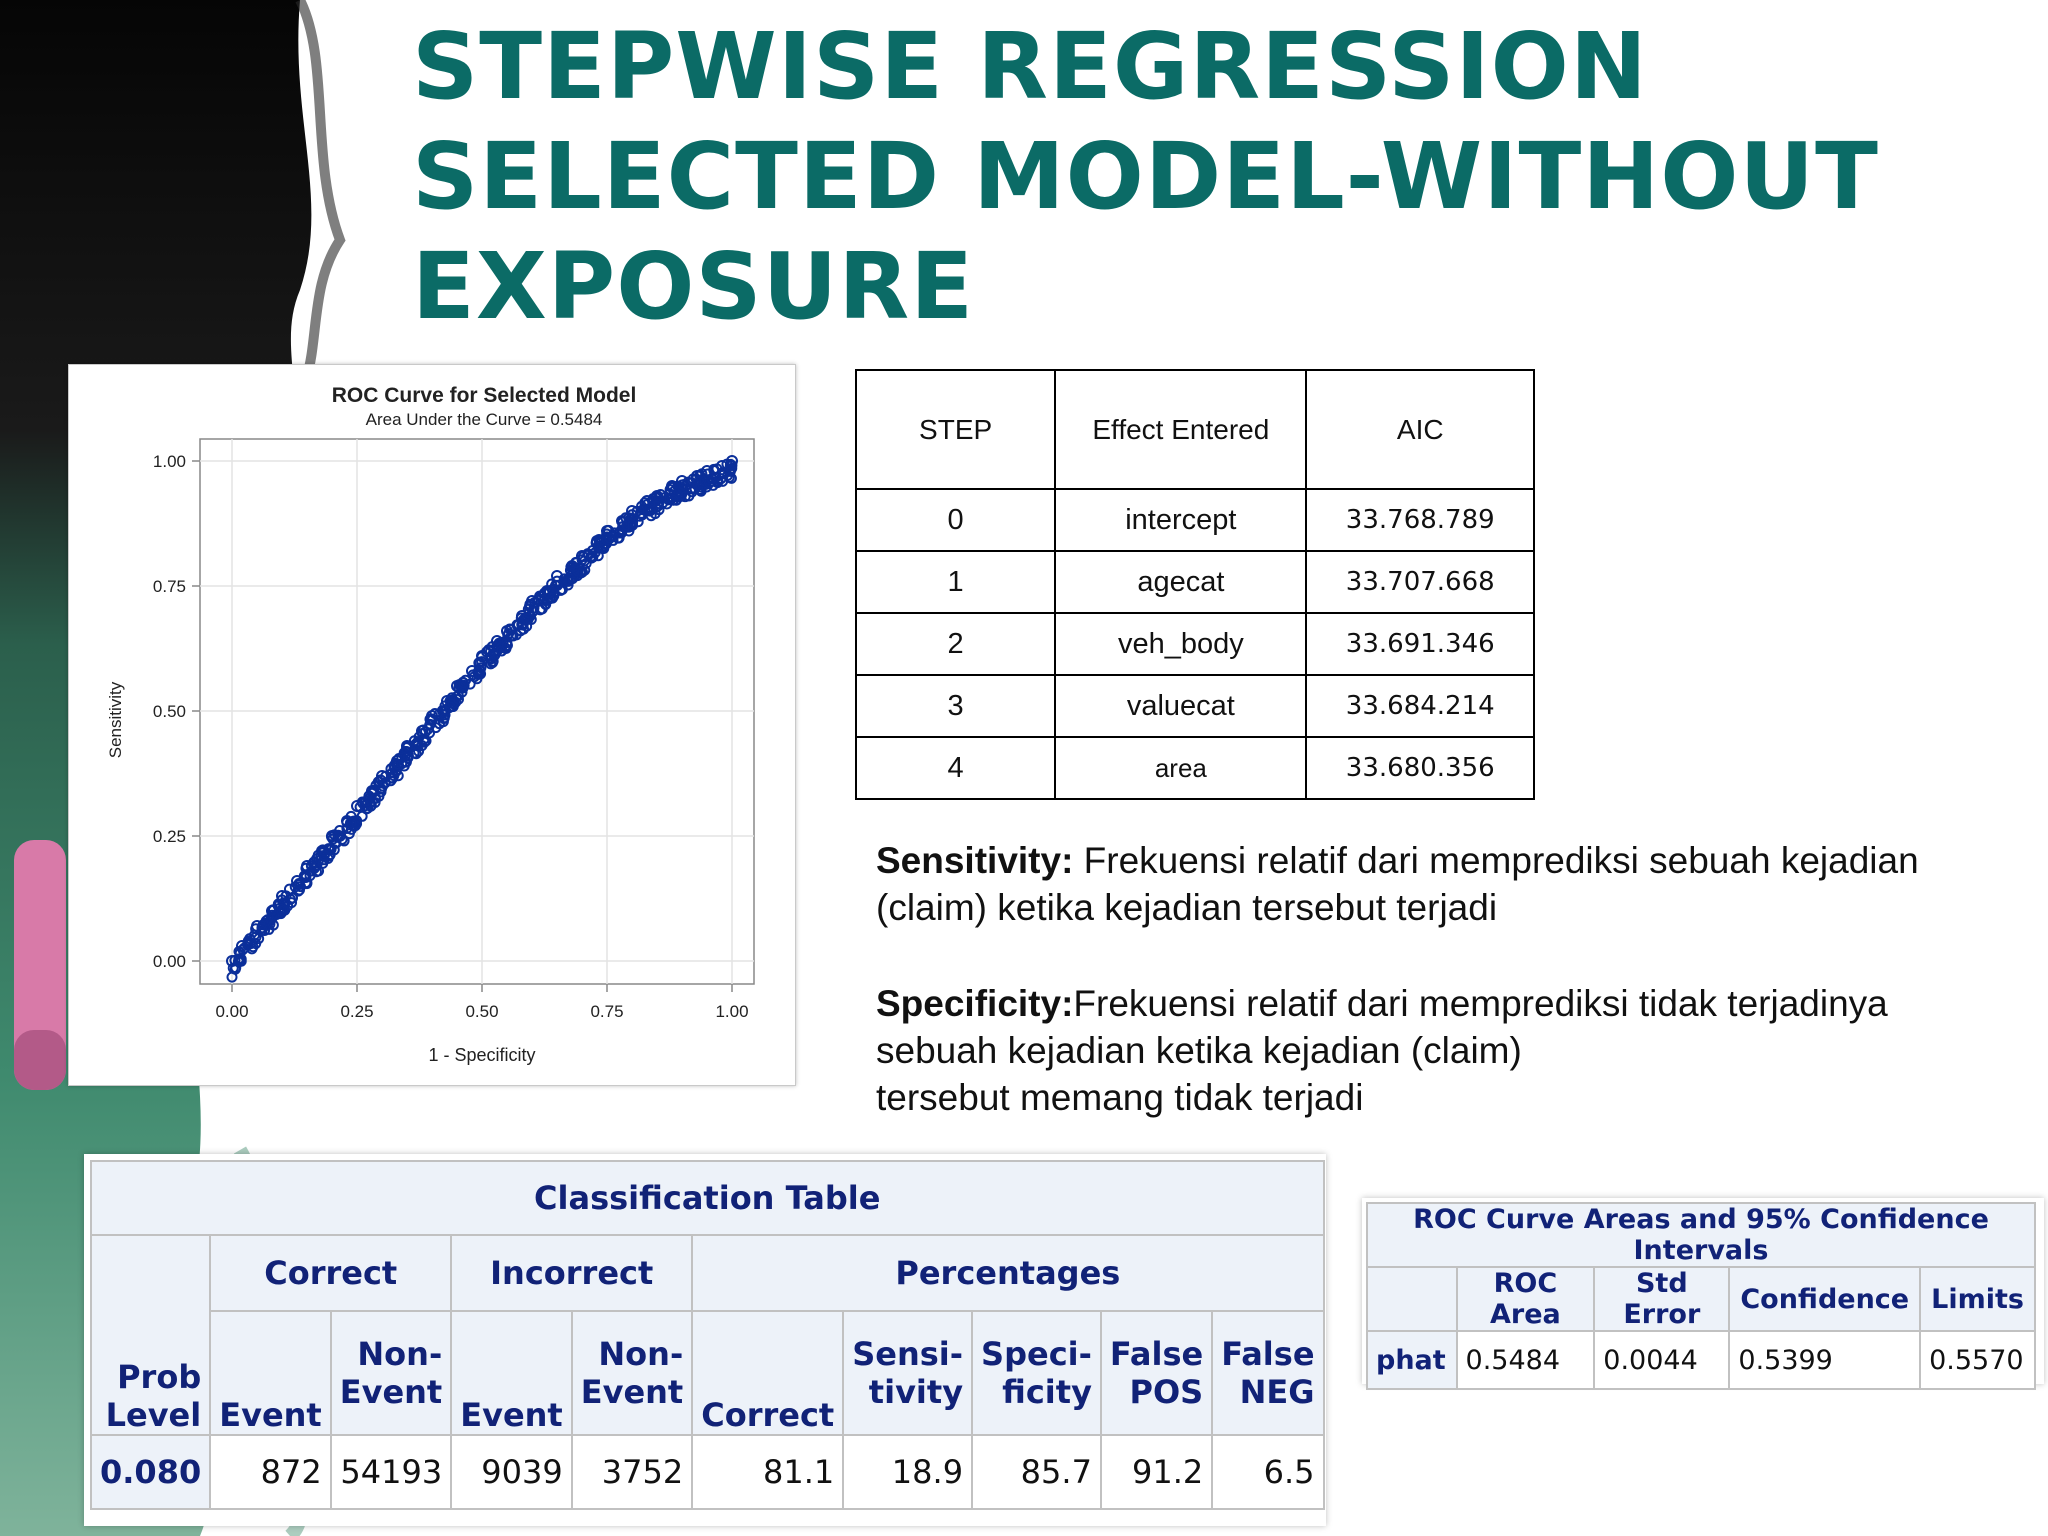  Describe the element at coordinates (270, 1373) in the screenshot. I see `header-correct-event: Event` at that location.